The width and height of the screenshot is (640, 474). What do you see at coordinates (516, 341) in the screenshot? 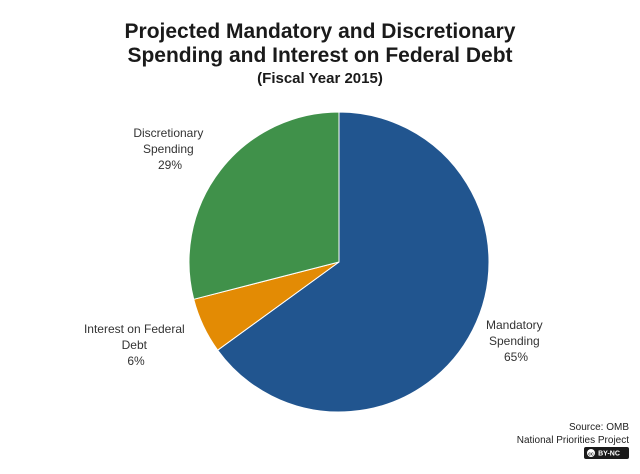
I see `slice-label-mandatory: Mandatory Spending 65%` at bounding box center [516, 341].